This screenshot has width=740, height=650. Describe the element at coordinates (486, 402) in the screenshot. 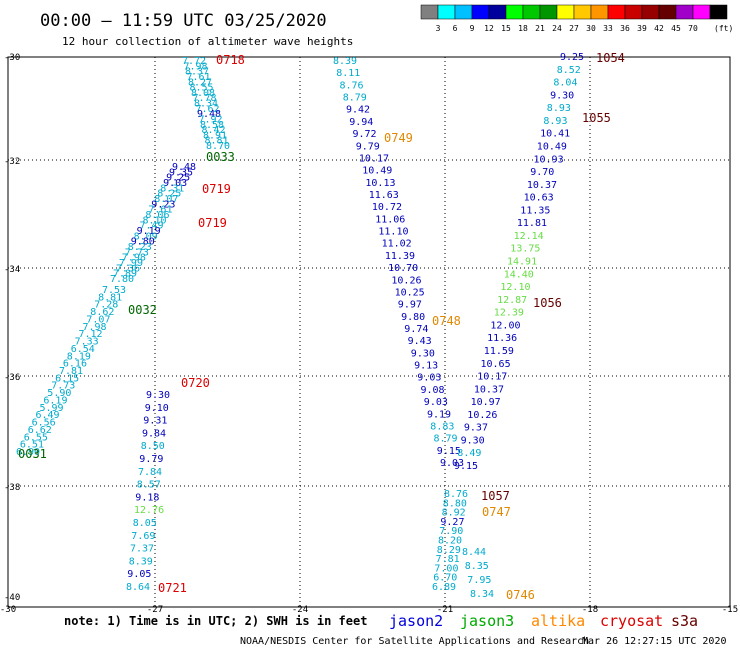

I see `swh-reading: 10.97` at that location.